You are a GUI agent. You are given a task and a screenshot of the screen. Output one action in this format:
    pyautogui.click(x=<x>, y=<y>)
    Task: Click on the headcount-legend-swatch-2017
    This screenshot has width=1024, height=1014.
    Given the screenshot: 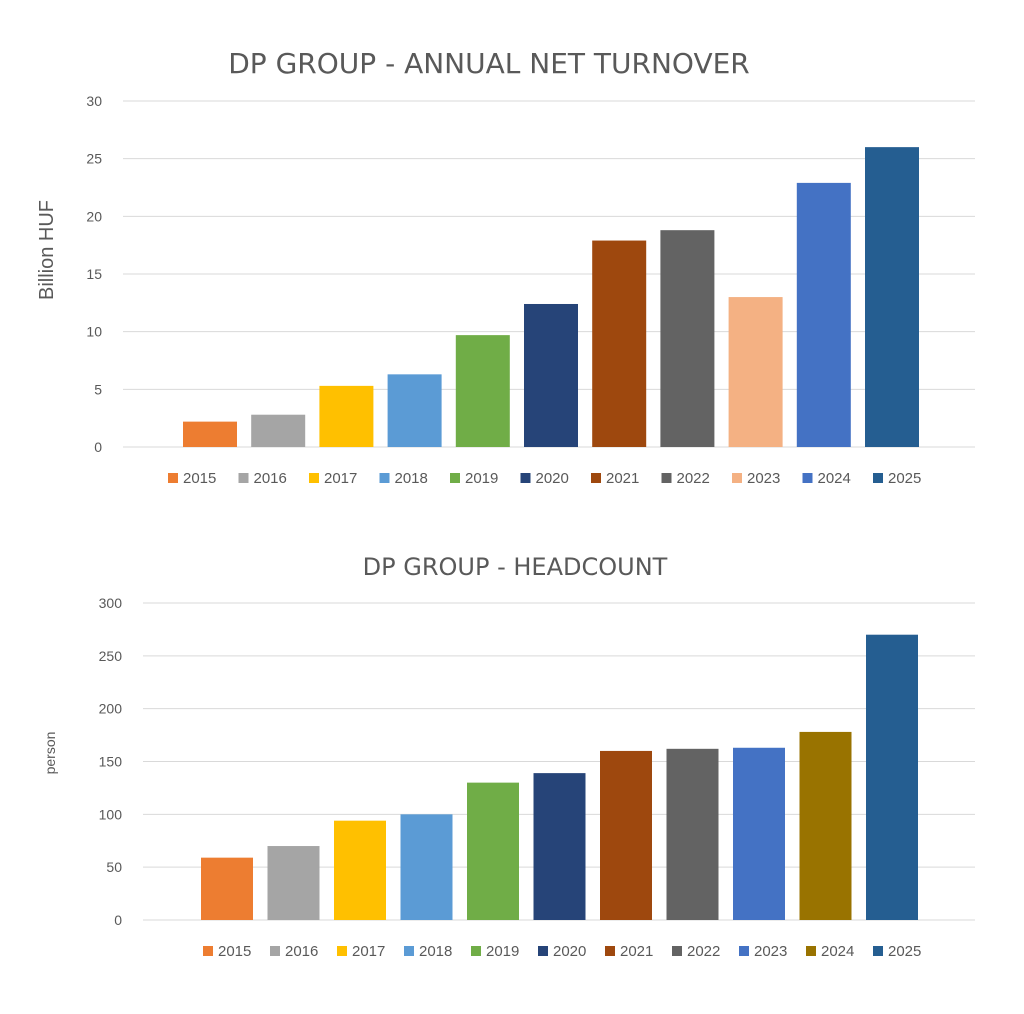 What is the action you would take?
    pyautogui.click(x=342, y=951)
    